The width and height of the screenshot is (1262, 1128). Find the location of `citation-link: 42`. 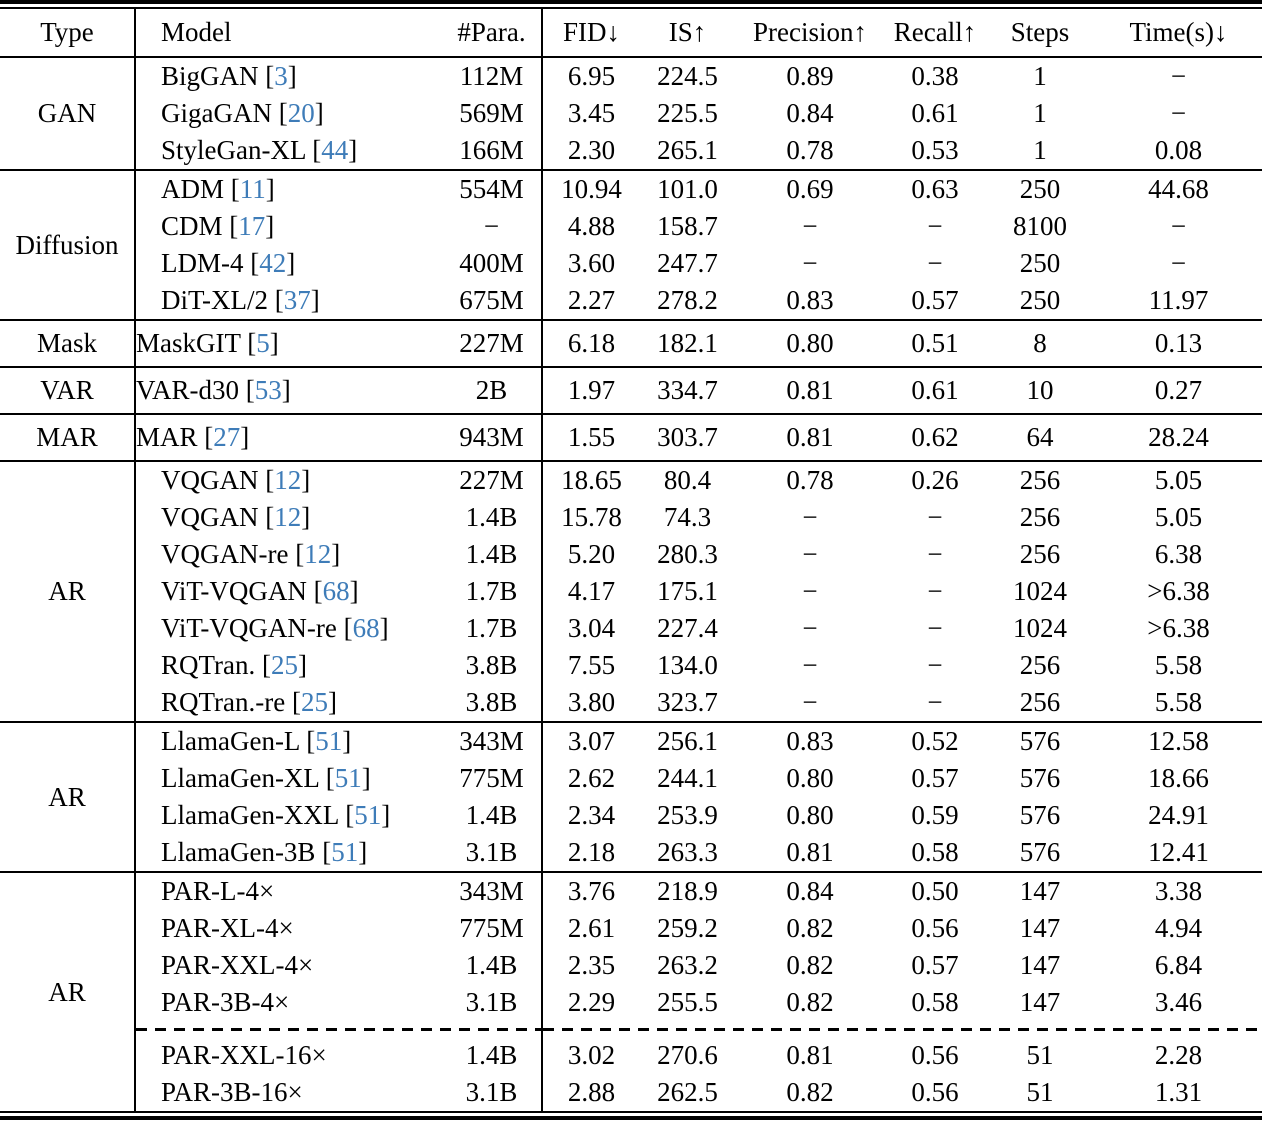

citation-link: 42 is located at coordinates (273, 263).